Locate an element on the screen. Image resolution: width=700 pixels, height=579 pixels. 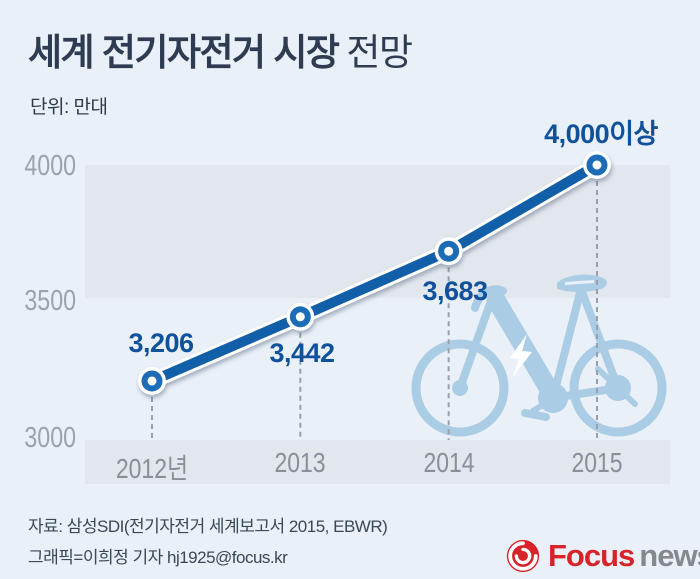
value-label-2014: 3,683 is located at coordinates (455, 291).